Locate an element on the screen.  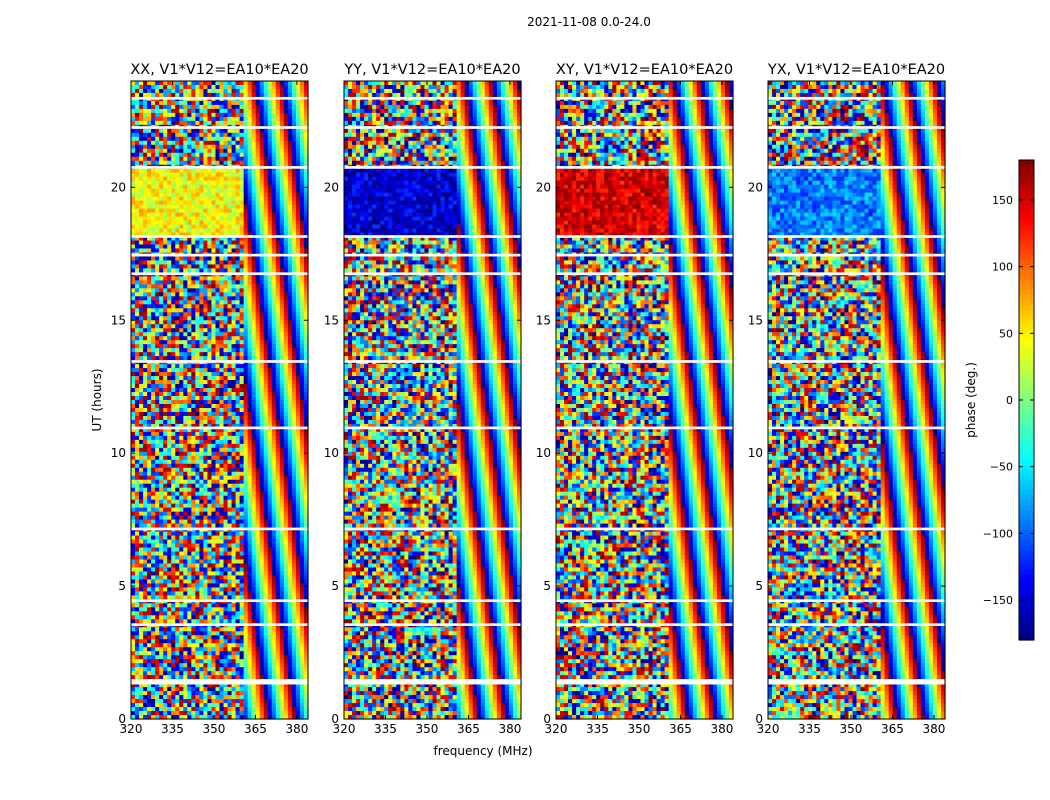
colorbar-tick-label: −100 is located at coordinates (998, 533).